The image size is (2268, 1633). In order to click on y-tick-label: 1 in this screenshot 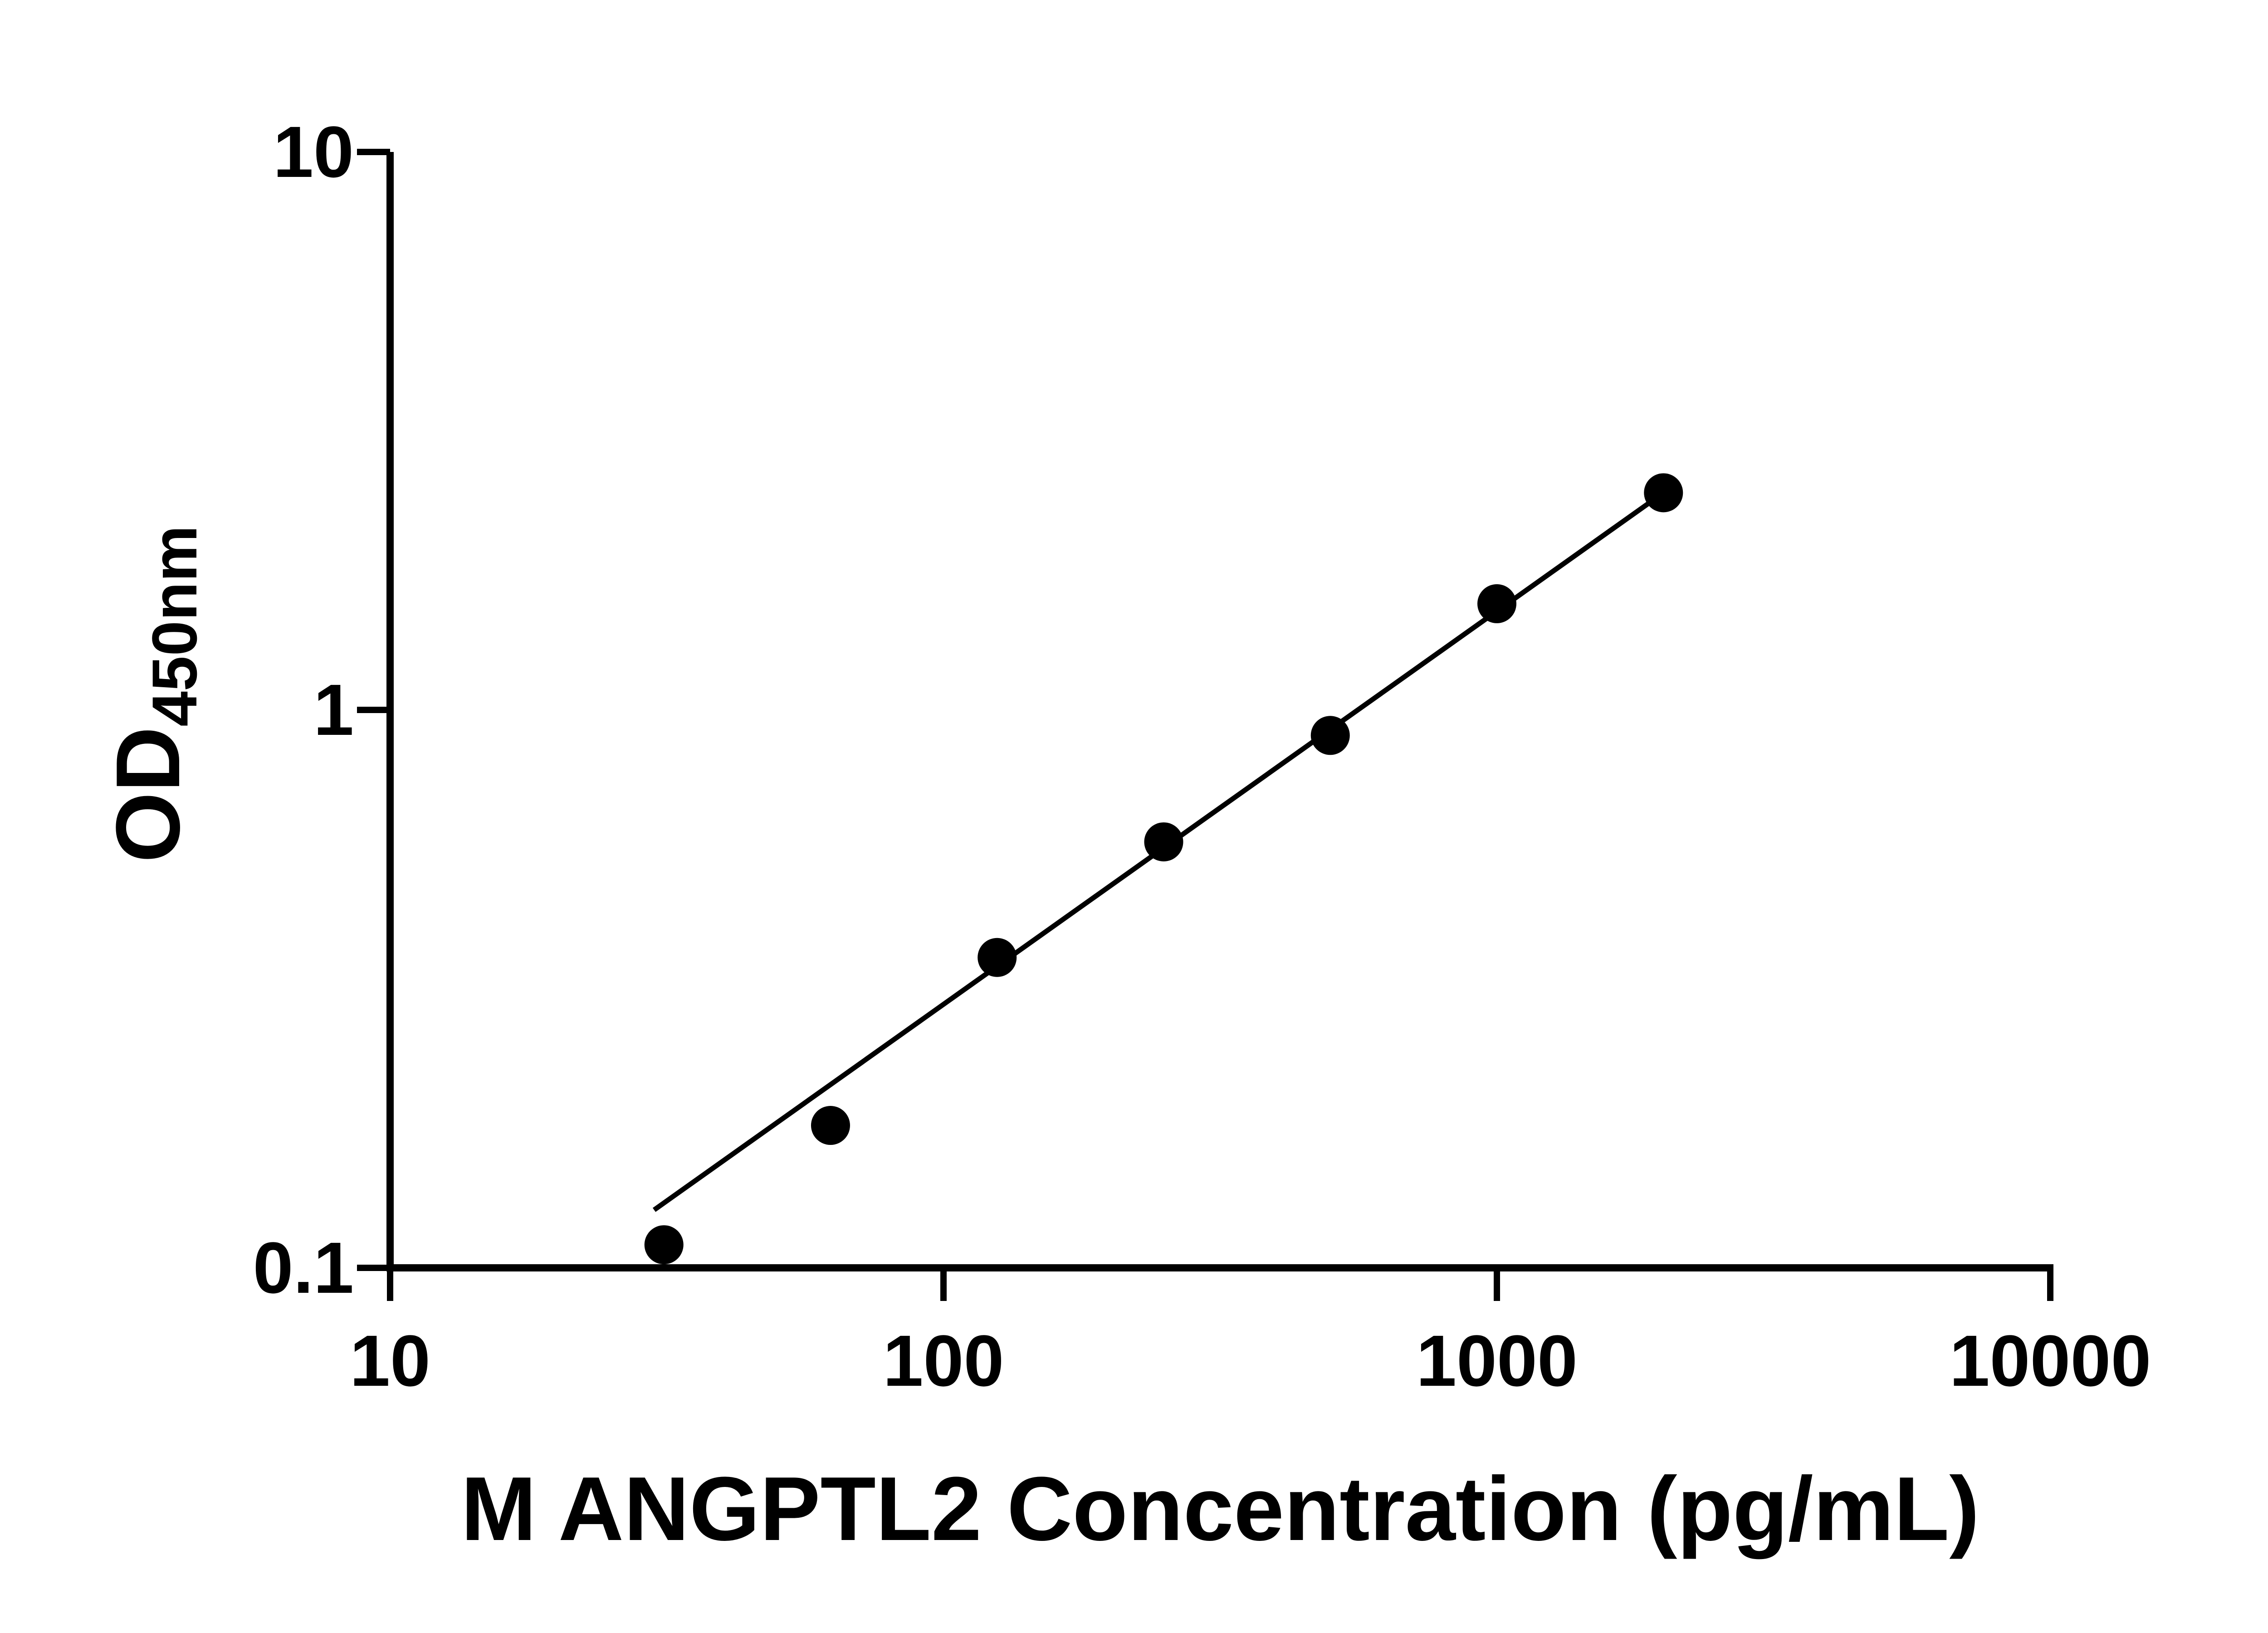, I will do `click(333, 709)`.